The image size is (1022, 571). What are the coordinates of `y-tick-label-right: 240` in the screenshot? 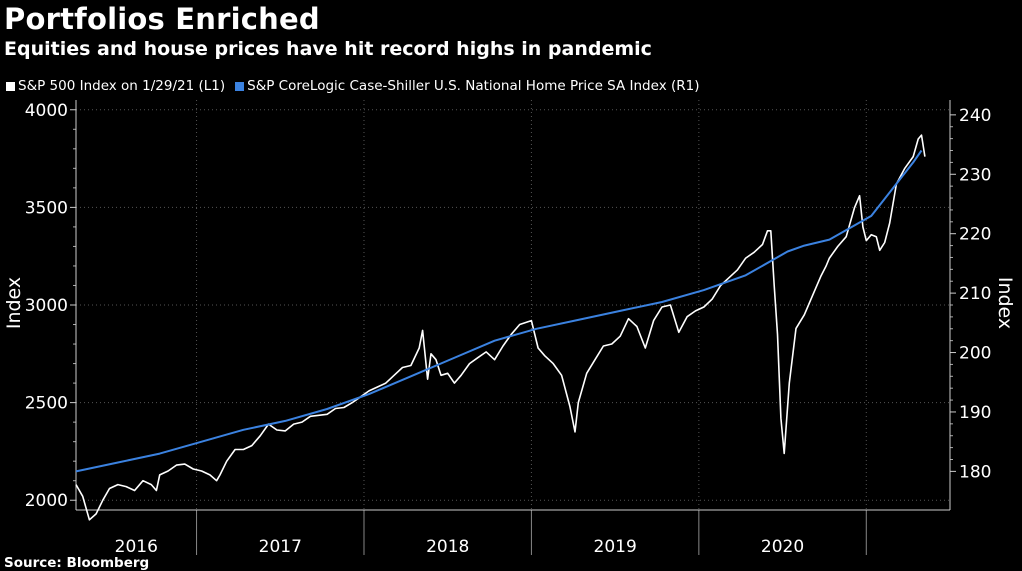 It's located at (975, 116).